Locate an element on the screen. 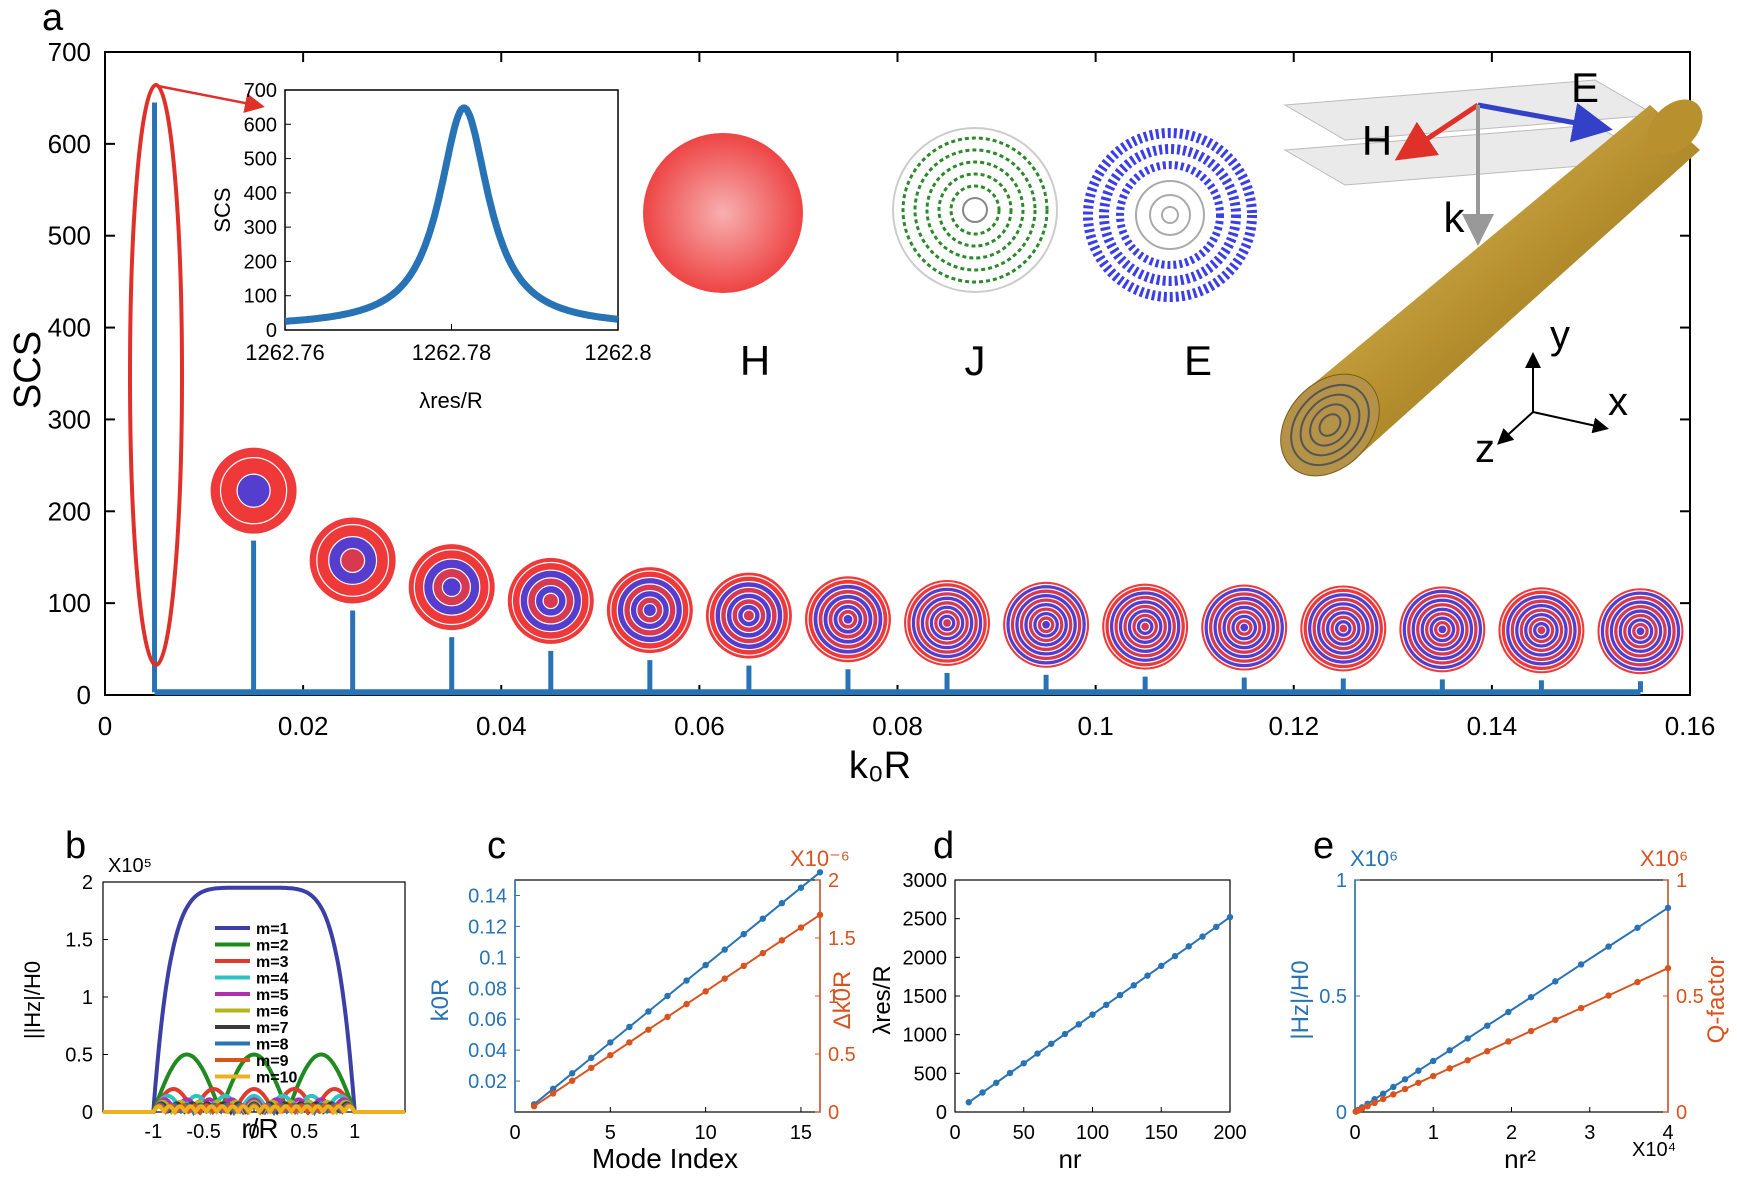 This screenshot has width=1737, height=1182. d-y-tick-label-left: 500 is located at coordinates (930, 1074).